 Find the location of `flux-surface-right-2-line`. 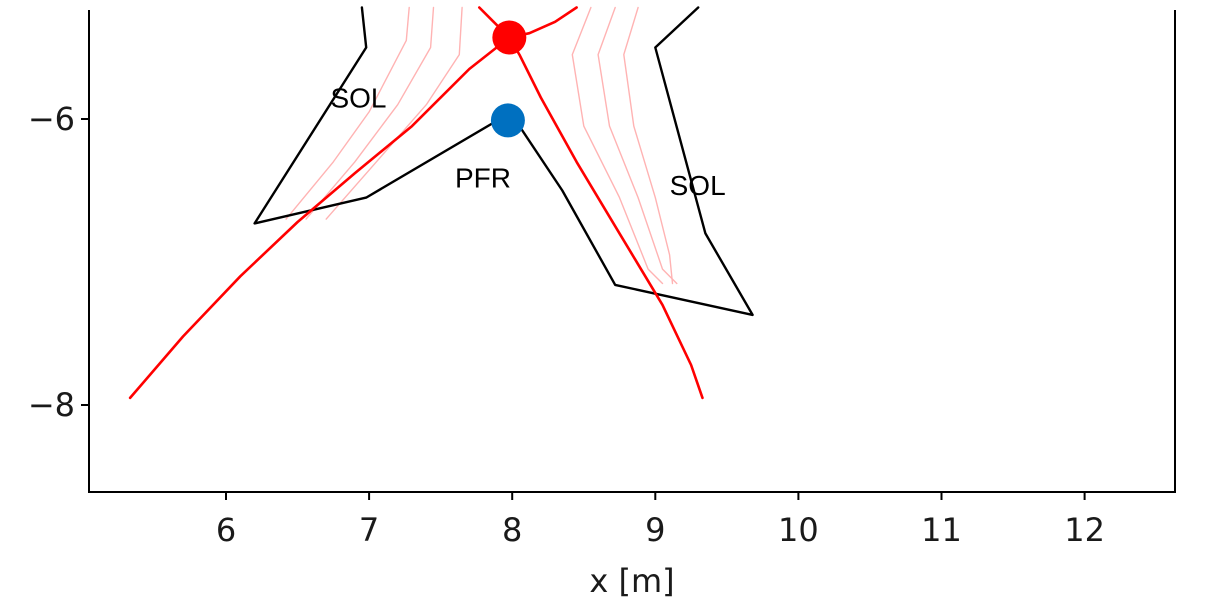

flux-surface-right-2-line is located at coordinates (637, 145).